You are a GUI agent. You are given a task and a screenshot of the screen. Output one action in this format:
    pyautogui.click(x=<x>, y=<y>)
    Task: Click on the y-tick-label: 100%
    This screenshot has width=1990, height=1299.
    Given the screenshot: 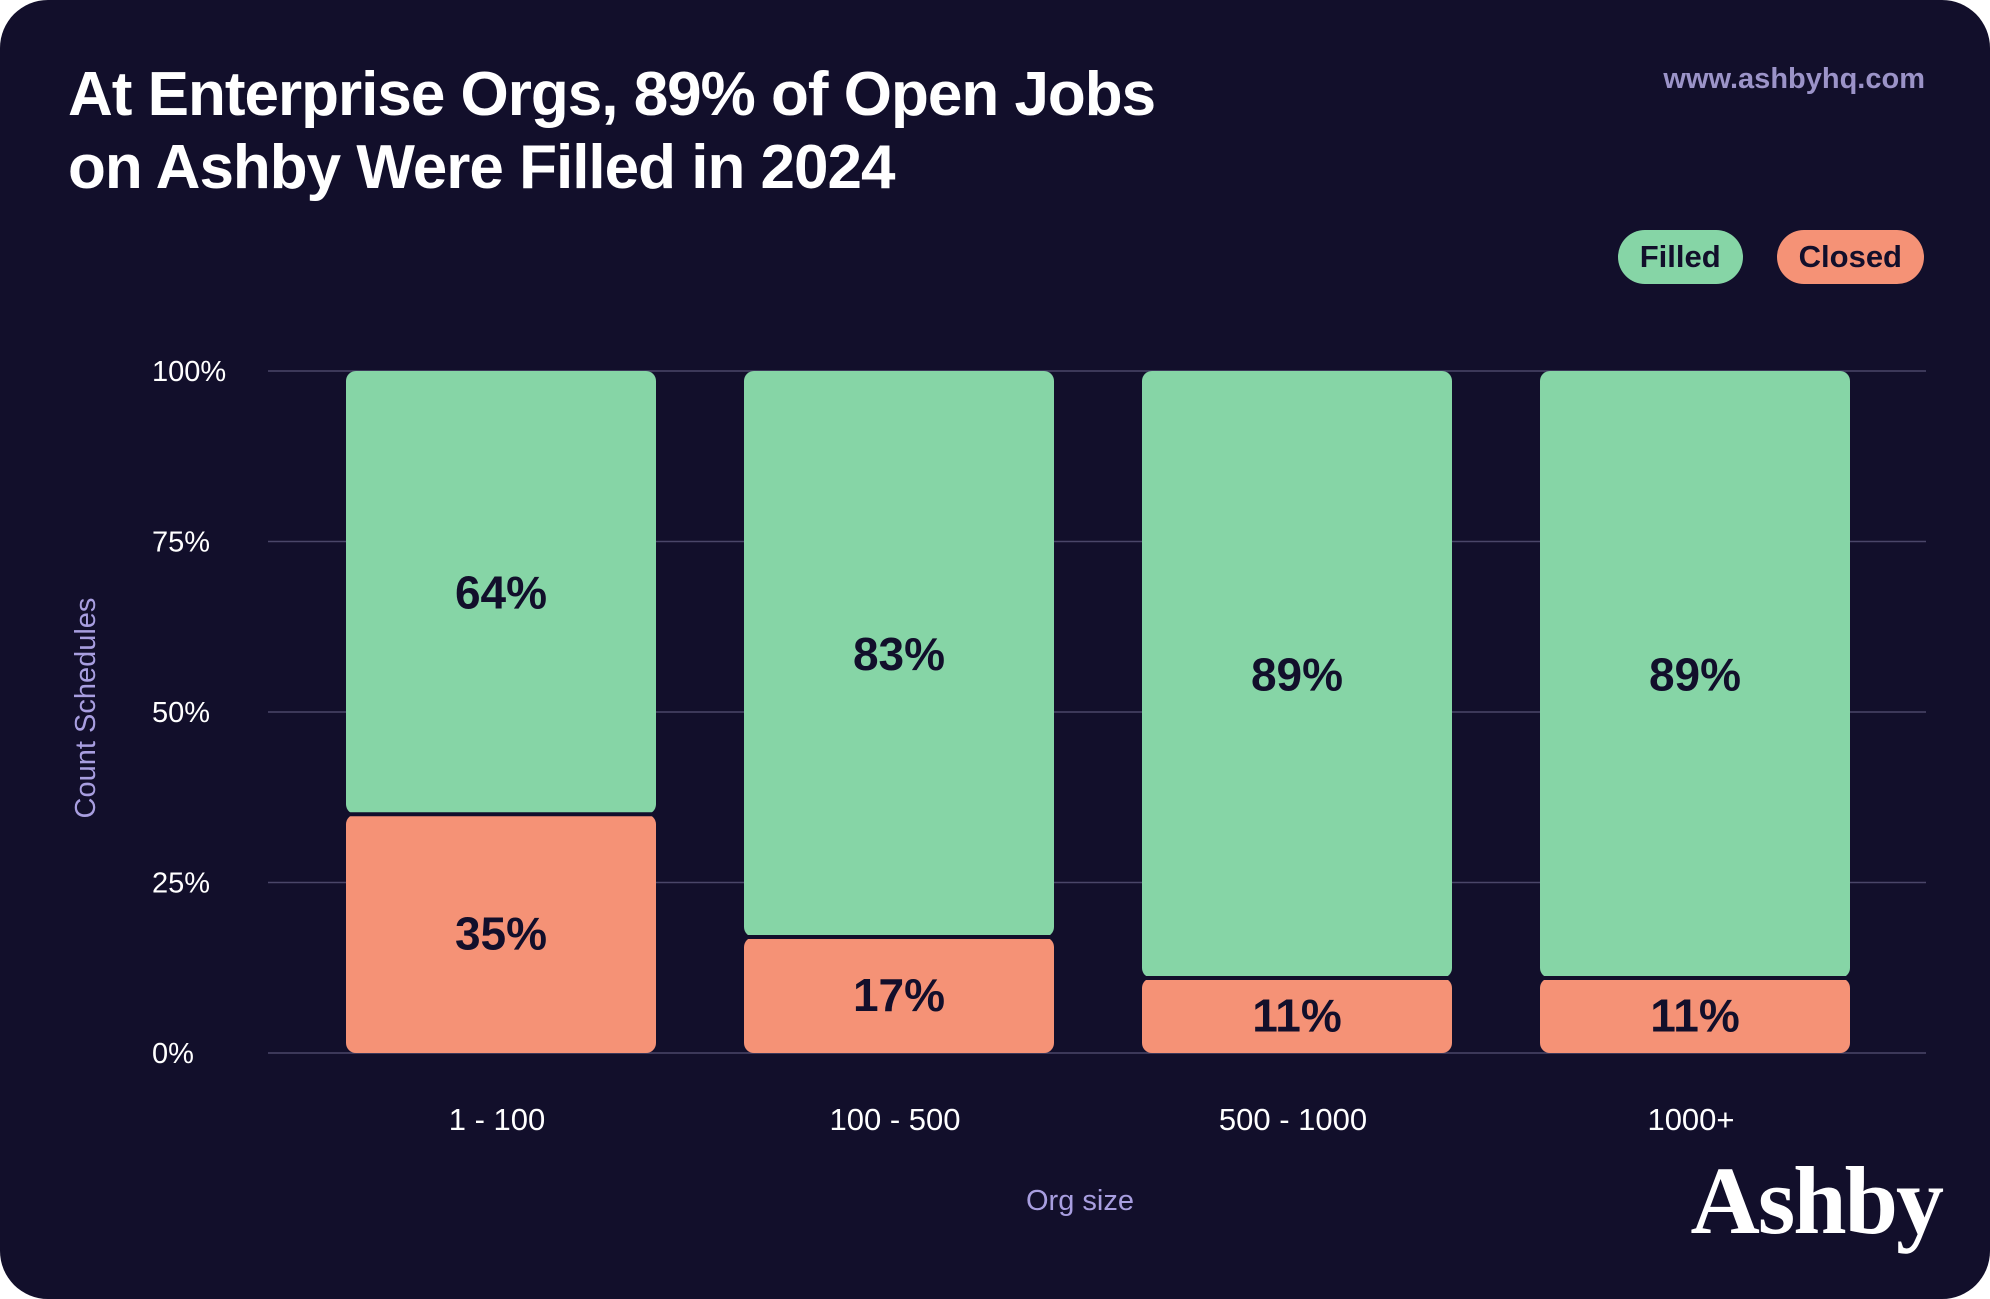 What is the action you would take?
    pyautogui.click(x=189, y=372)
    